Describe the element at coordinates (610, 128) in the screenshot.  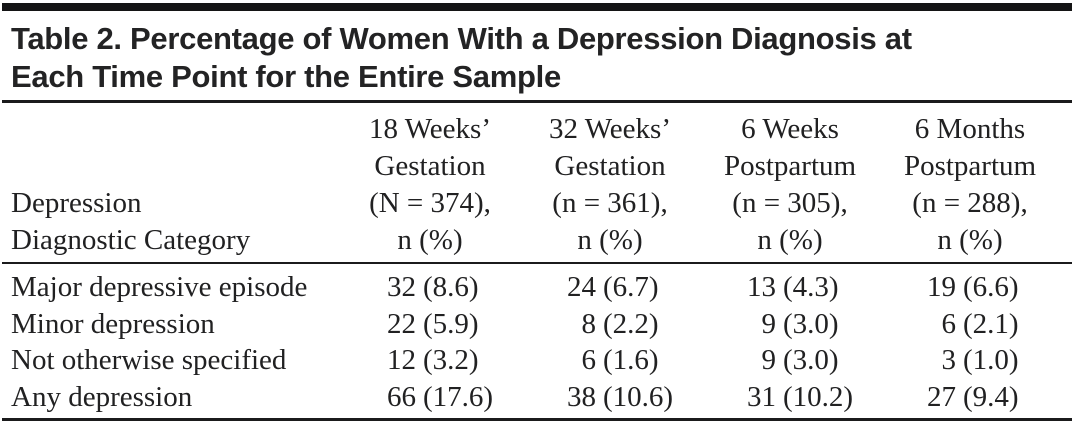
I see `column-header-line: 32 Weeks’` at that location.